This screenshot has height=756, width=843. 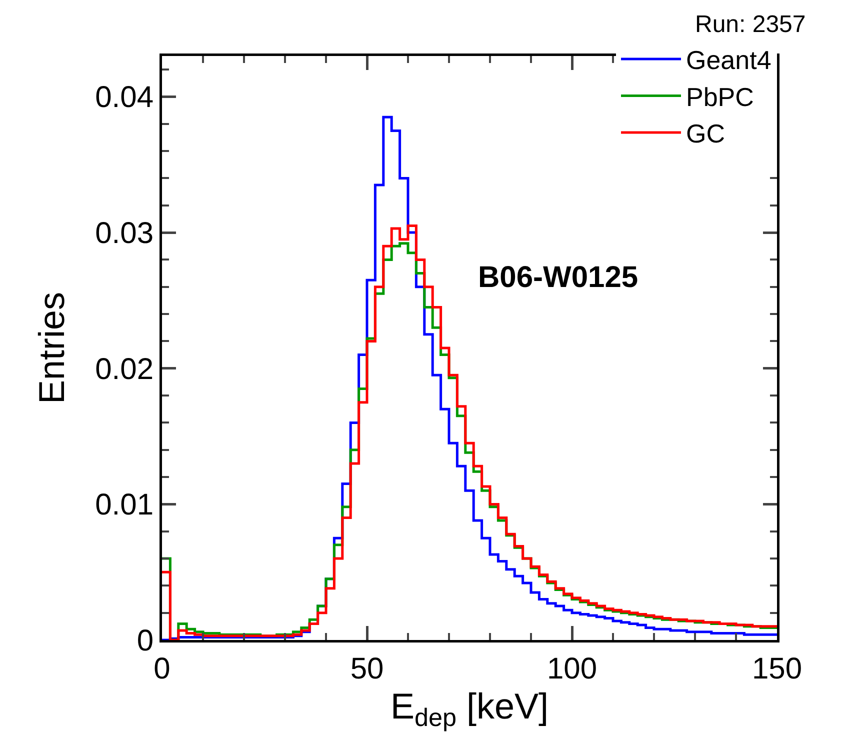 I want to click on y-tick-label: 0.02, so click(x=124, y=369).